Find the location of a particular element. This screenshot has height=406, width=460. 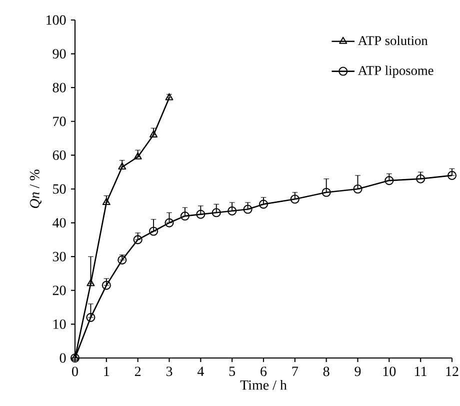

x-tick-label: 11 is located at coordinates (420, 371).